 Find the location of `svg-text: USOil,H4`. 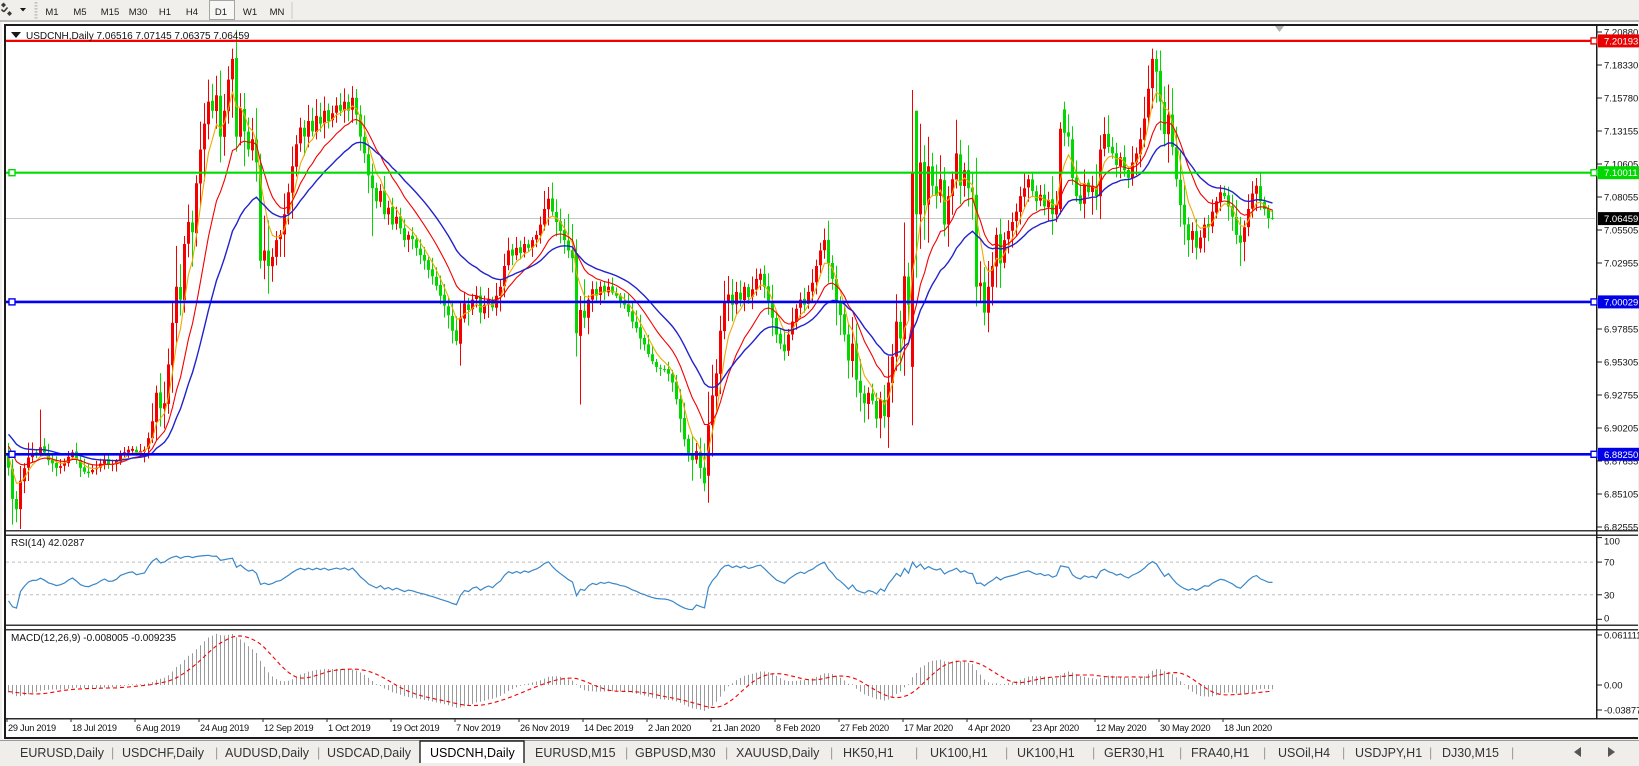

svg-text: USOil,H4 is located at coordinates (1304, 753).